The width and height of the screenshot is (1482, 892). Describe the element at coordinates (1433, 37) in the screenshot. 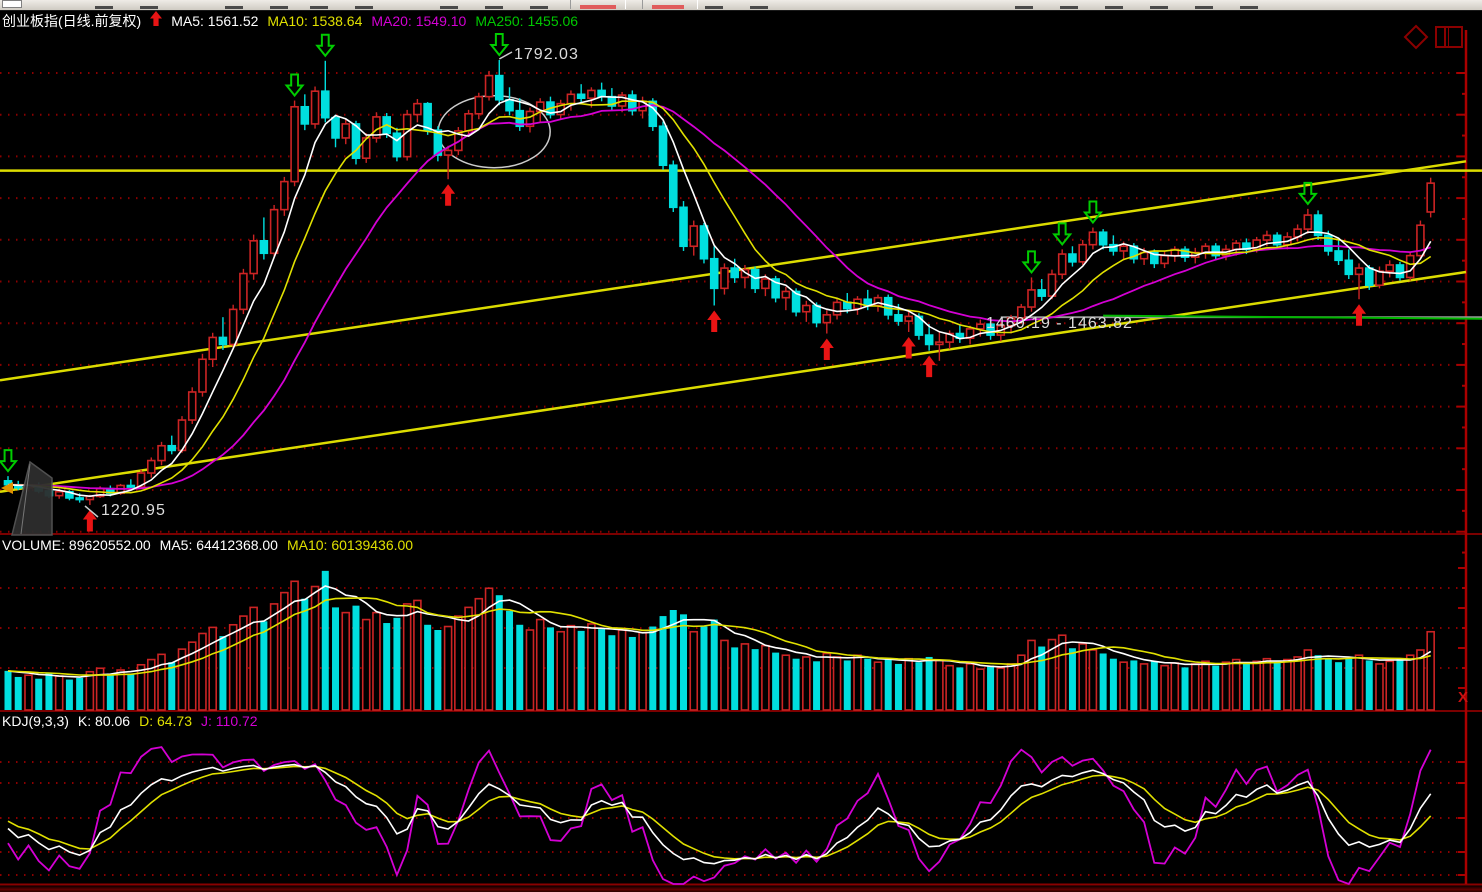

I see `pane-corner-icons` at that location.